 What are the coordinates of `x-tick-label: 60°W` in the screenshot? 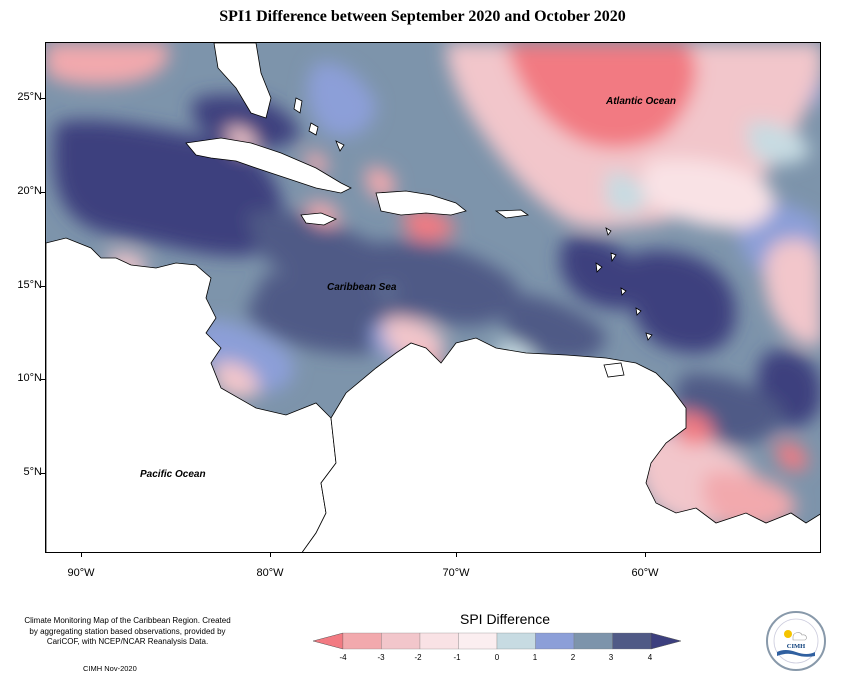 It's located at (645, 573).